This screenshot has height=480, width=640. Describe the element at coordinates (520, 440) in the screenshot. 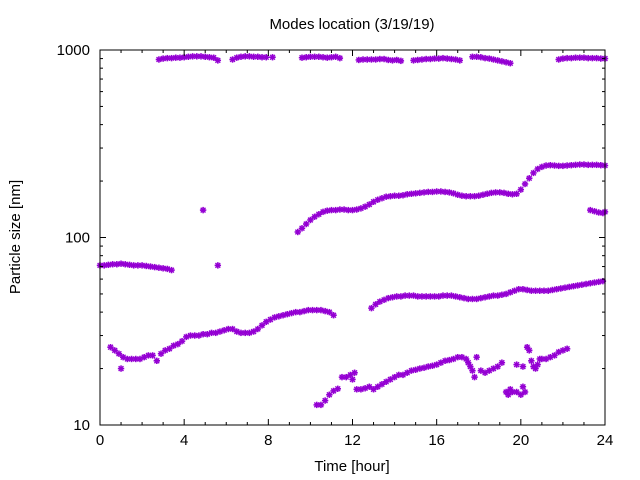

I see `x-tick-label: 20` at that location.